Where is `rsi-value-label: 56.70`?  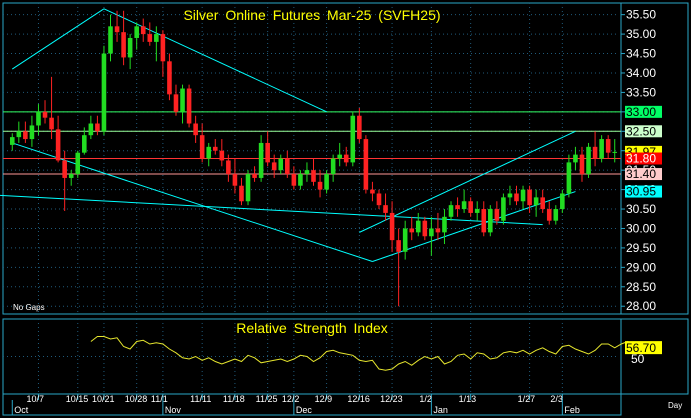 rsi-value-label: 56.70 is located at coordinates (641, 348).